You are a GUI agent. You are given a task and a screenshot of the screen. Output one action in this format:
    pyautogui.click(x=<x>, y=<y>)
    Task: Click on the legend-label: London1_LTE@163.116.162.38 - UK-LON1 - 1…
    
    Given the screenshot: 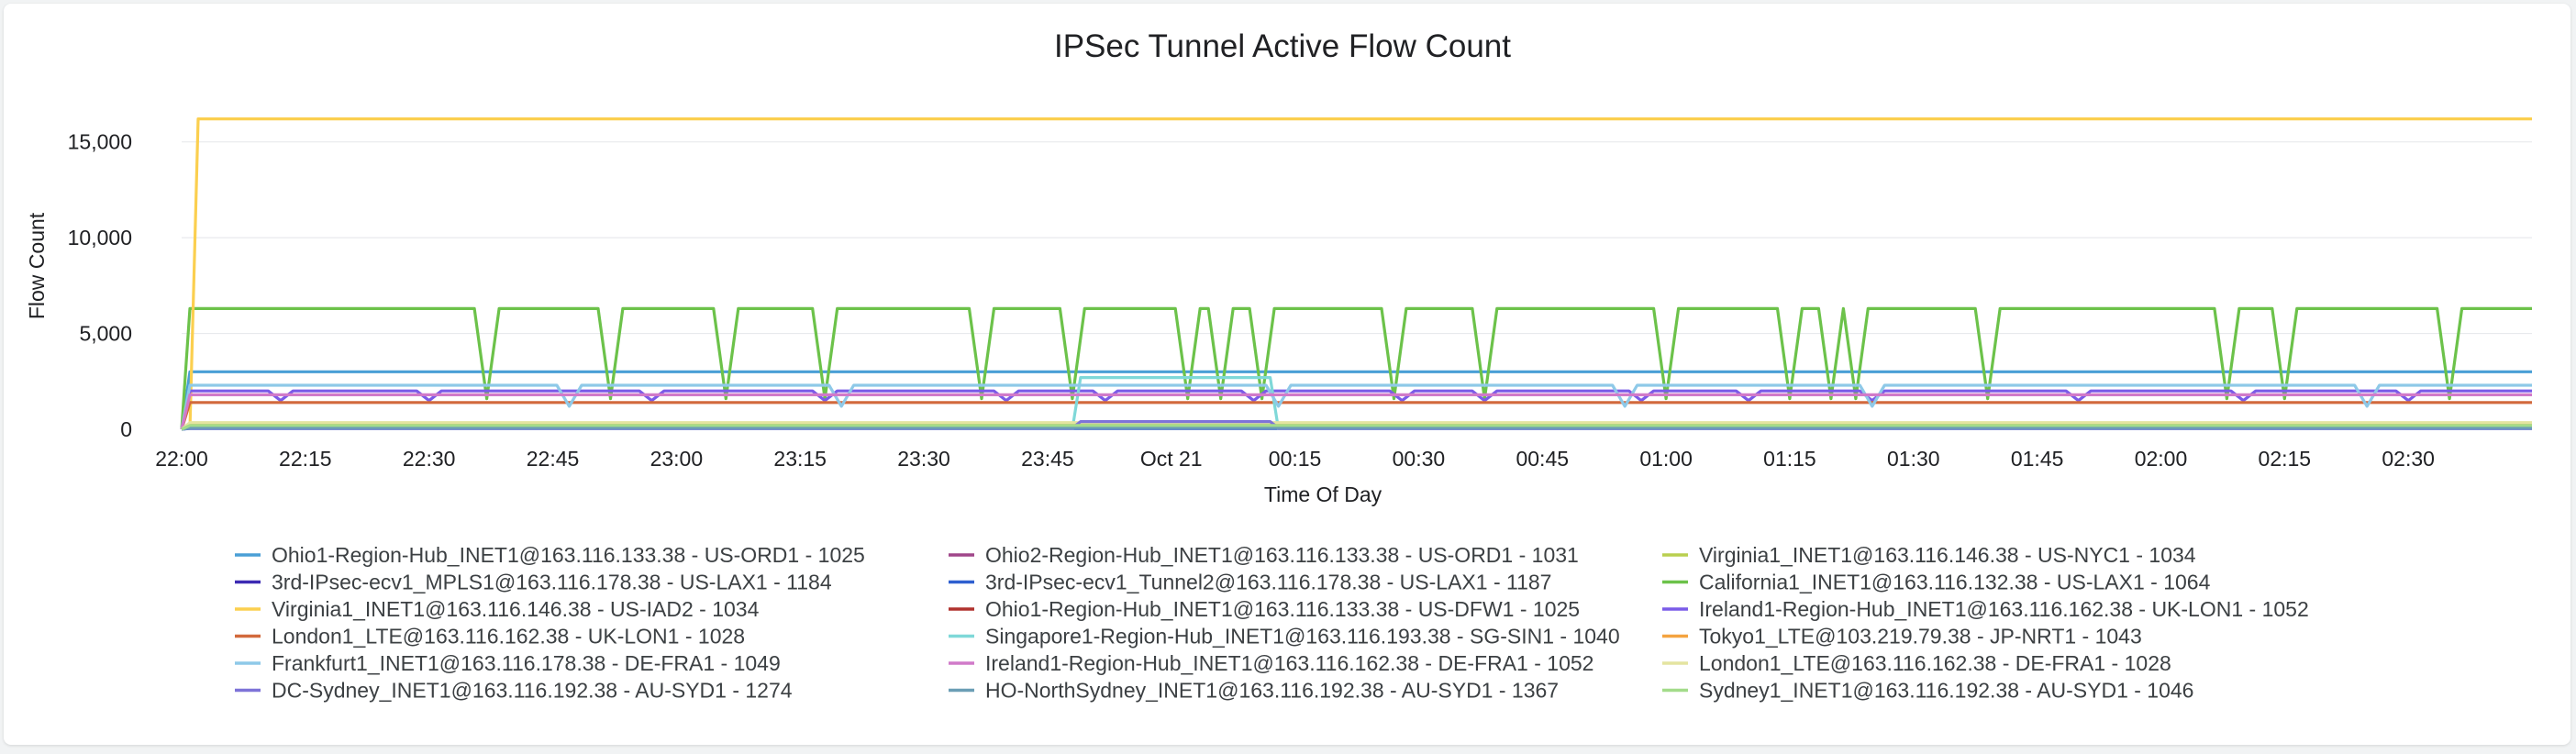 What is the action you would take?
    pyautogui.click(x=508, y=637)
    